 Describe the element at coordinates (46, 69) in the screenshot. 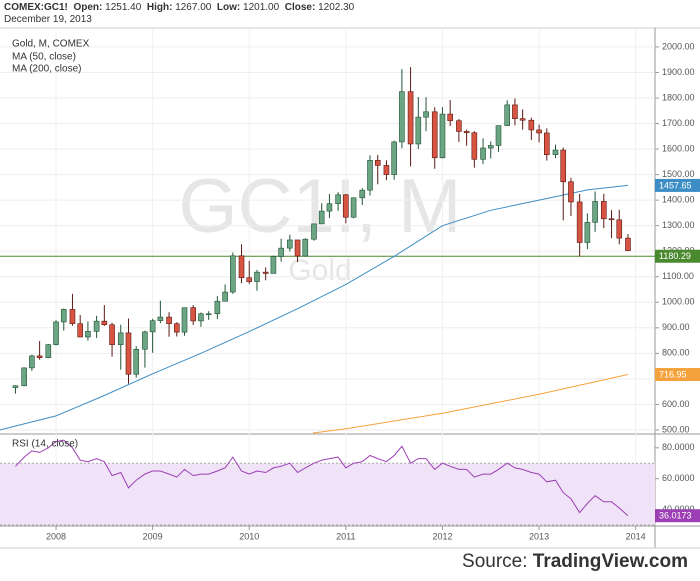

I see `legend-entry: MA (200, close)` at that location.